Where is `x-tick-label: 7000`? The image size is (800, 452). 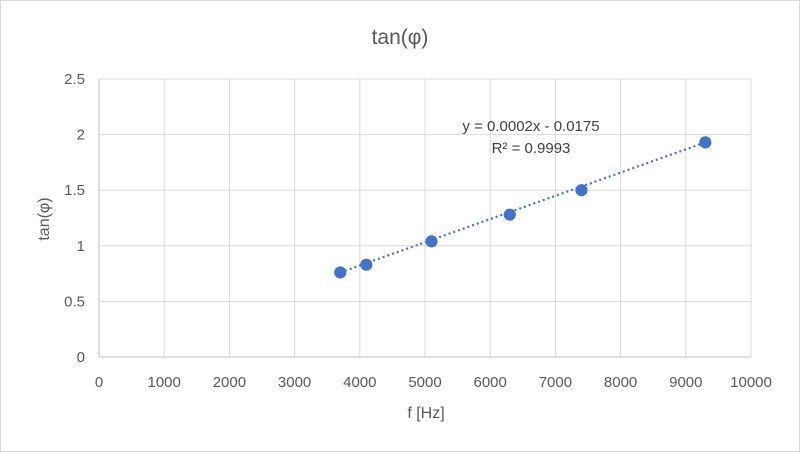
x-tick-label: 7000 is located at coordinates (555, 382).